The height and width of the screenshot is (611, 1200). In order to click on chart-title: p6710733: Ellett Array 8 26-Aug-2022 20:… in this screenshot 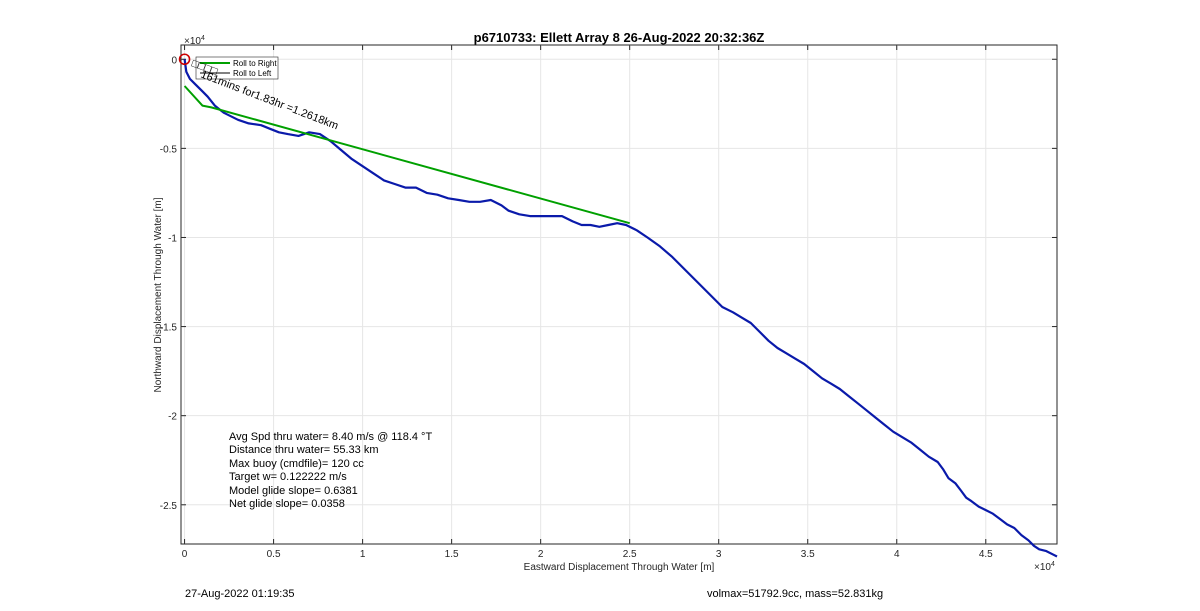, I will do `click(619, 37)`.